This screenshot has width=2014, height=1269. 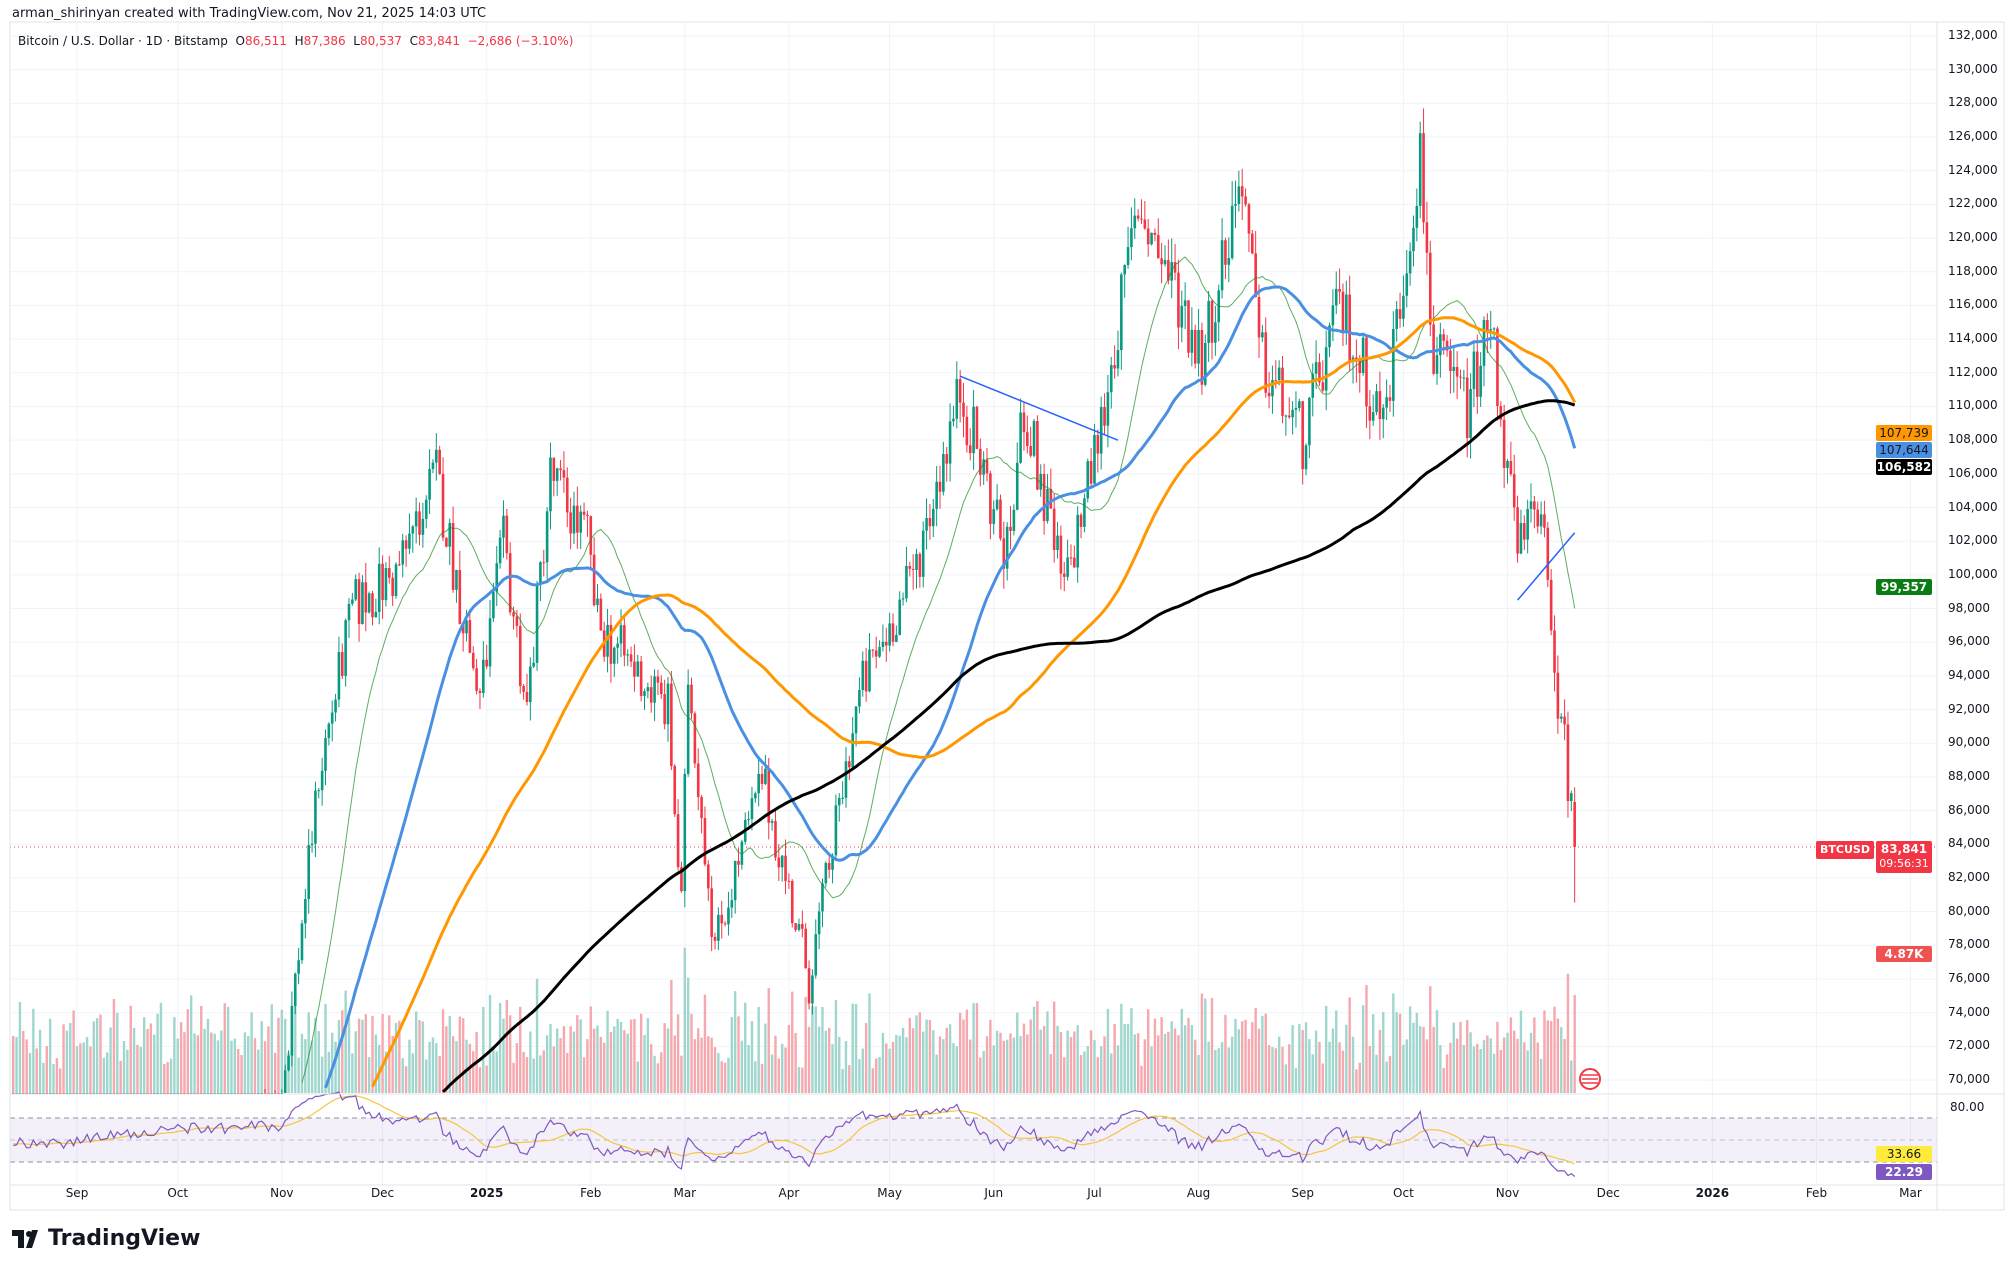 What do you see at coordinates (1712, 1193) in the screenshot?
I see `x-tick-label: 2026` at bounding box center [1712, 1193].